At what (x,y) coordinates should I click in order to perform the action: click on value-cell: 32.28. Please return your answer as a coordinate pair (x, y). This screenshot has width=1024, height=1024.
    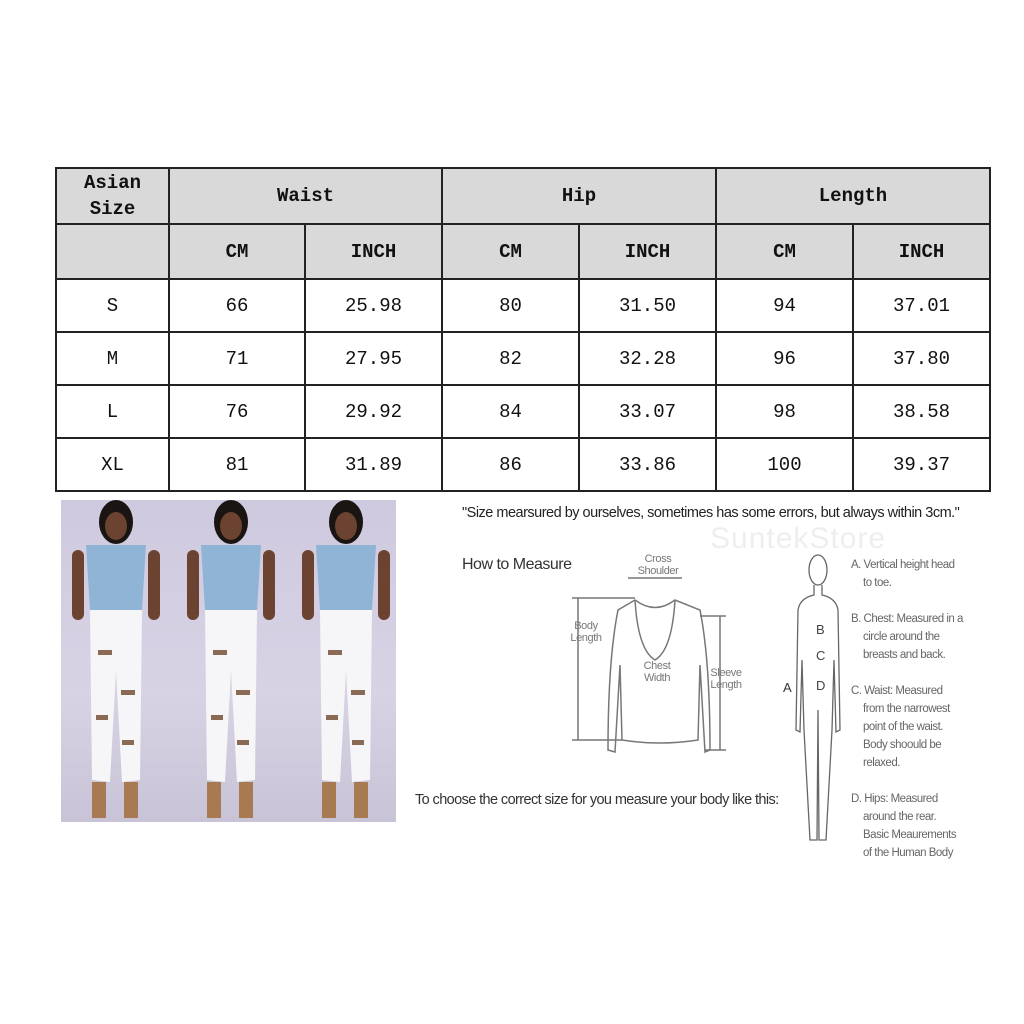
    Looking at the image, I should click on (647, 358).